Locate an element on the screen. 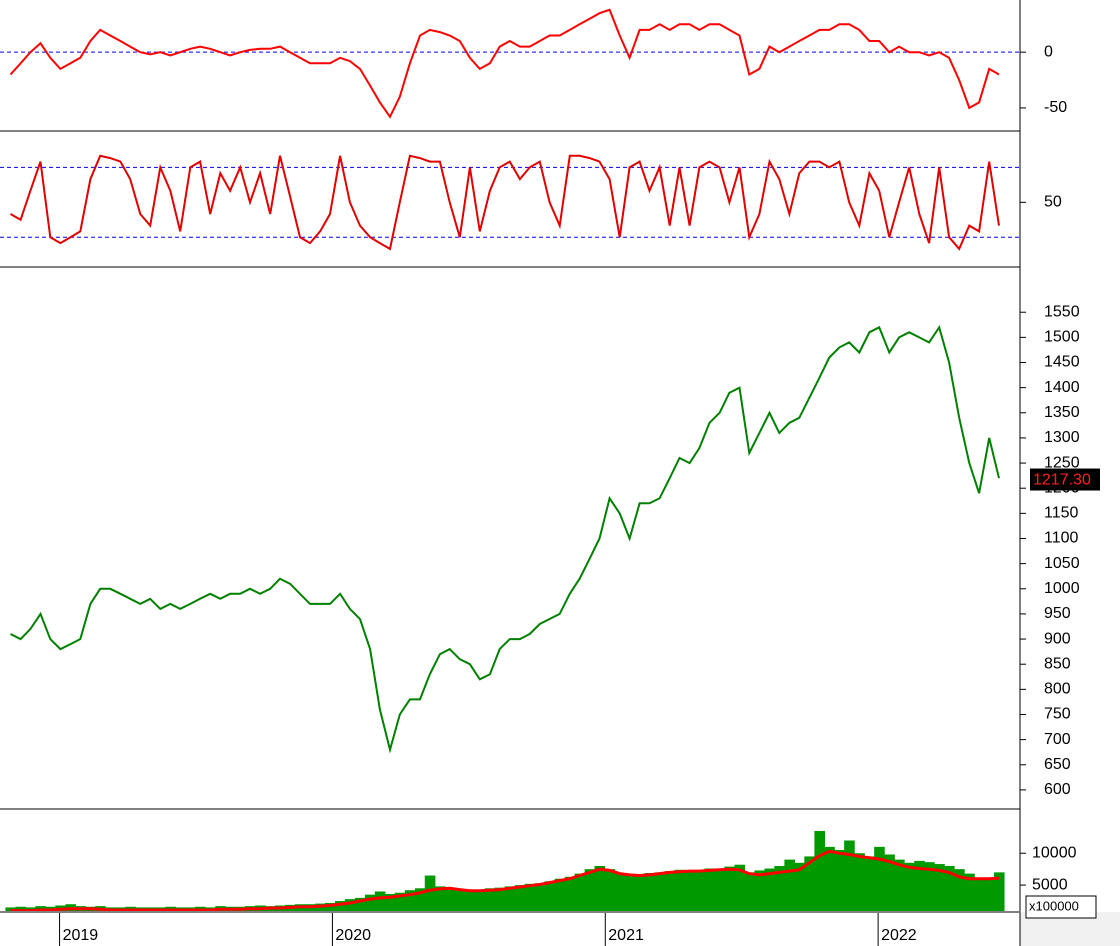 The width and height of the screenshot is (1120, 946). y-tick-label: 650 is located at coordinates (1057, 764).